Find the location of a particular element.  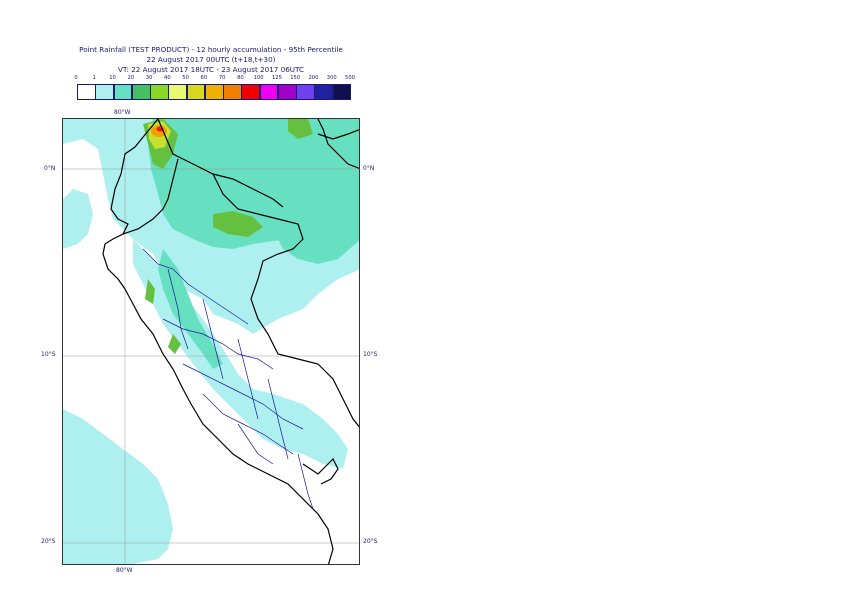

lat-label-0-right: 0°N is located at coordinates (369, 168).